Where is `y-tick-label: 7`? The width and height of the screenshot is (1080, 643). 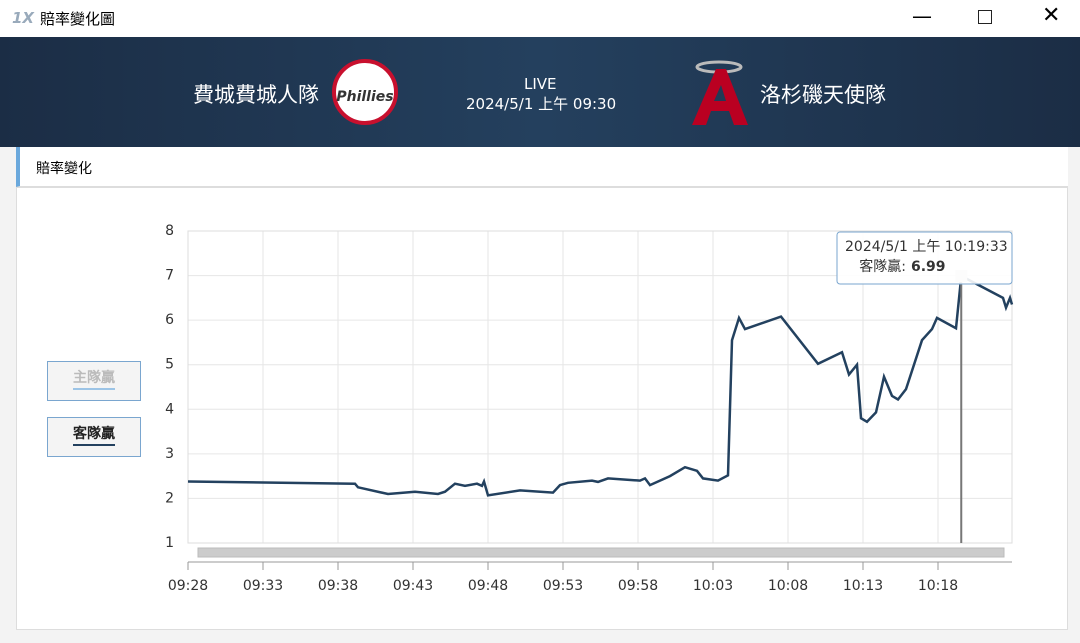
y-tick-label: 7 is located at coordinates (169, 276).